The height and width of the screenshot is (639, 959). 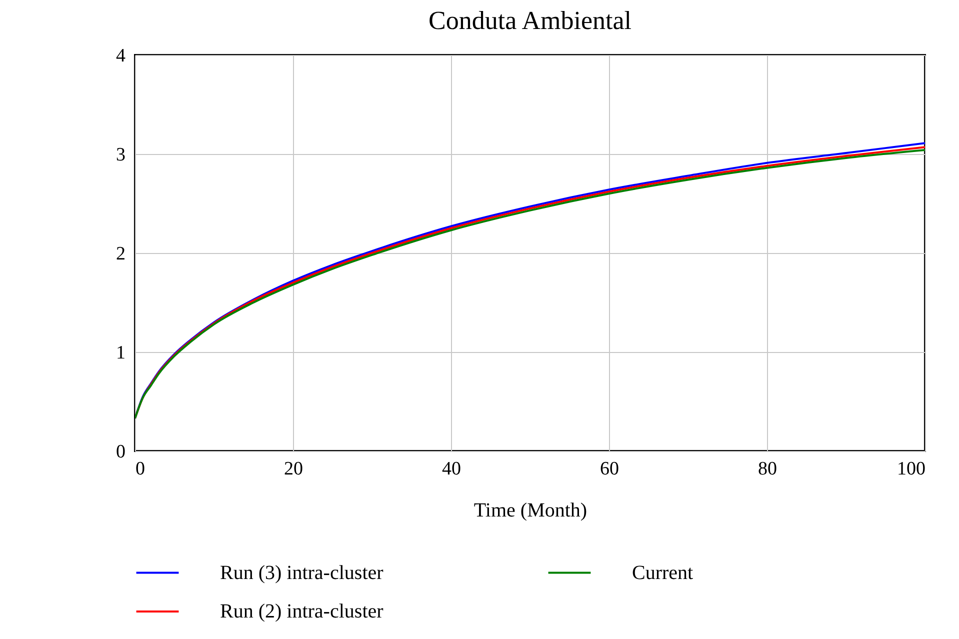 I want to click on y-tick-label: 3, so click(x=121, y=155).